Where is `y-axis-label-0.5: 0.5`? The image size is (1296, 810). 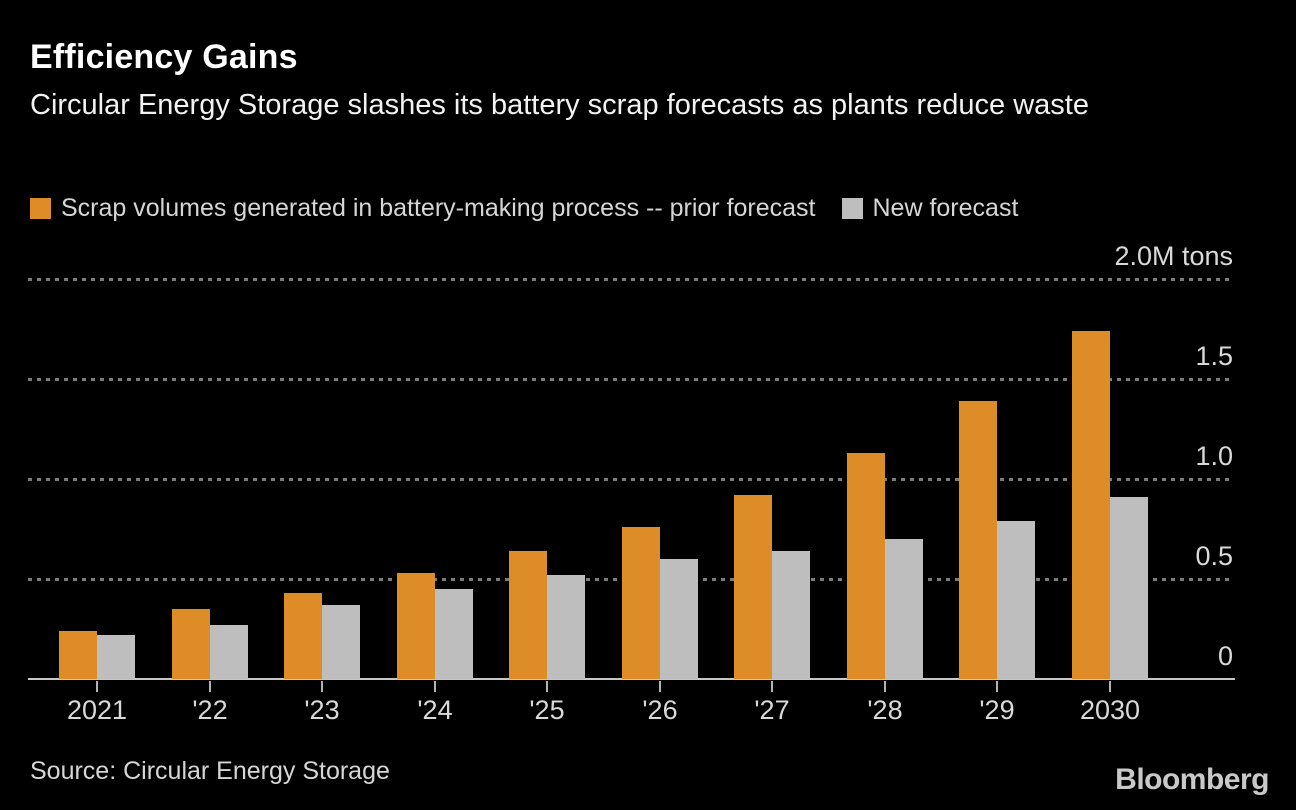
y-axis-label-0.5: 0.5 is located at coordinates (1214, 556).